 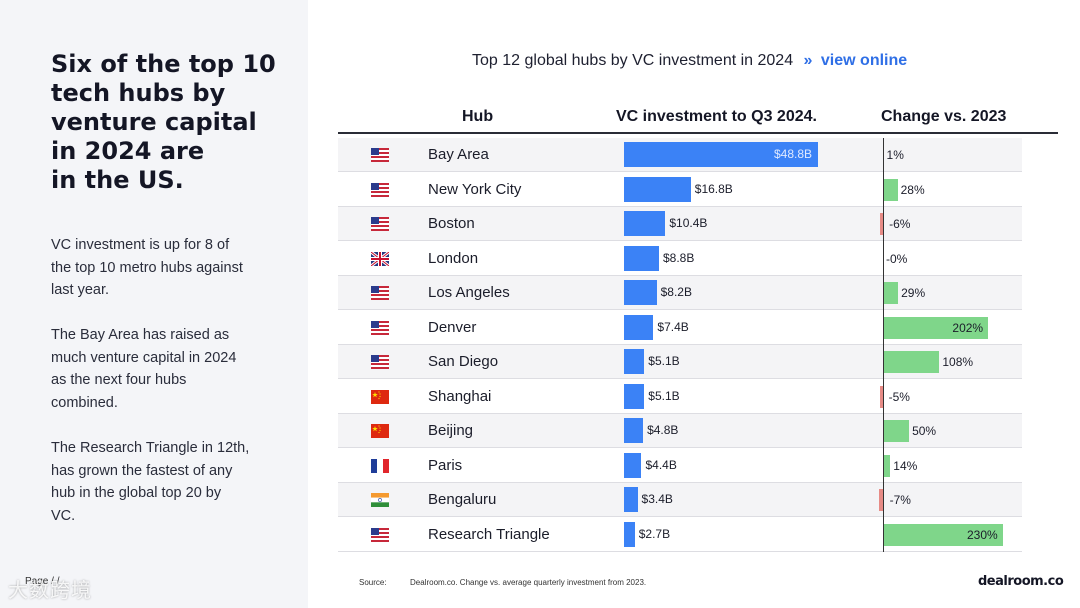 What do you see at coordinates (117, 180) in the screenshot?
I see `headline-line: in the US.` at bounding box center [117, 180].